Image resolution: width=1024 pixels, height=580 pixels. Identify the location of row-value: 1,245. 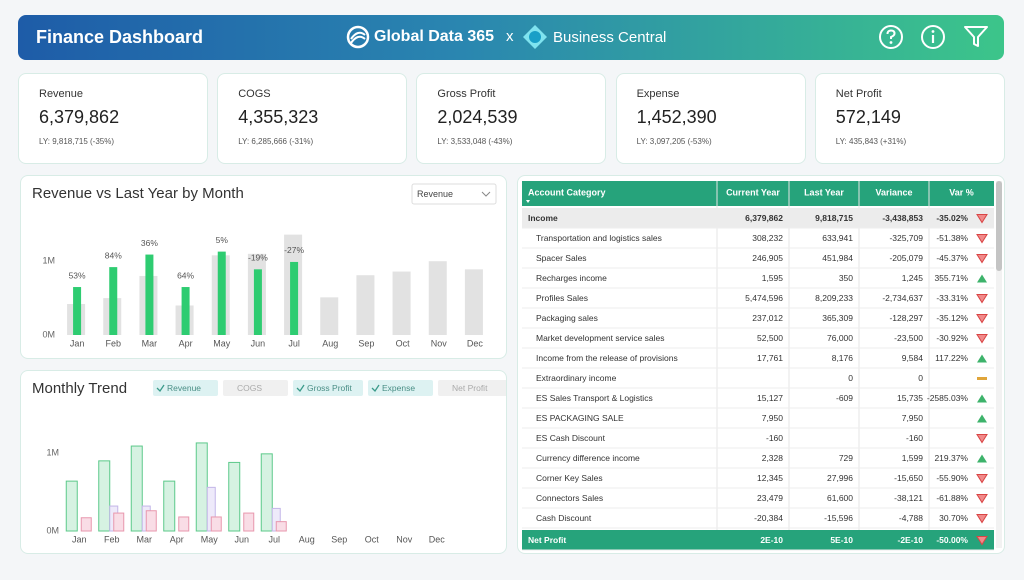
(913, 278).